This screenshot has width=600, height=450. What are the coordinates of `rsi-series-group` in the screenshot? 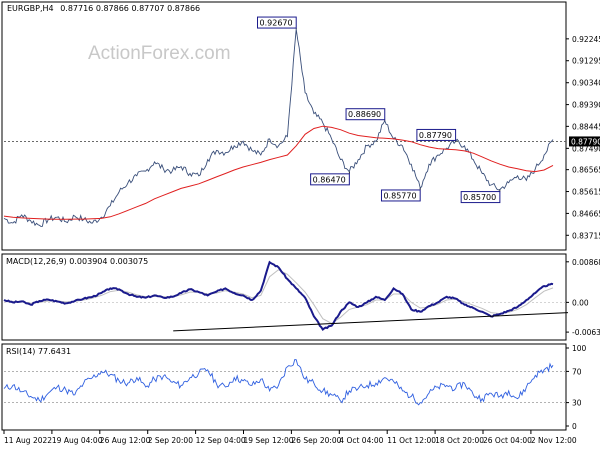 It's located at (286, 382).